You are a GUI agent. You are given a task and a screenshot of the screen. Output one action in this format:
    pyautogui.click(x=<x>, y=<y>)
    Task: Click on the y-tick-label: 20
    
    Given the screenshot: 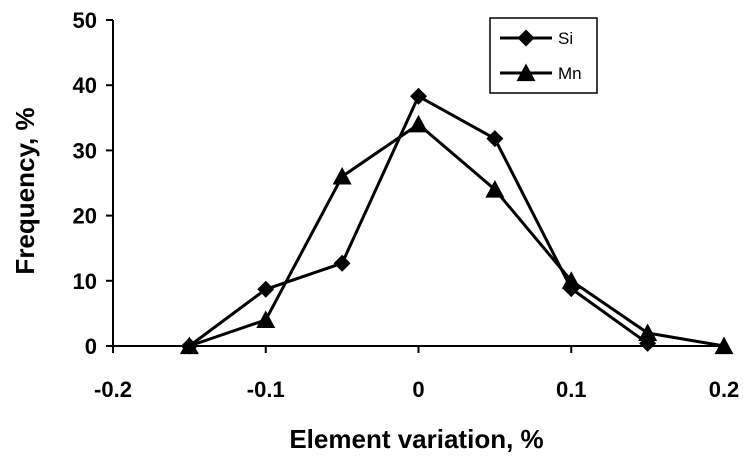 What is the action you would take?
    pyautogui.click(x=85, y=216)
    